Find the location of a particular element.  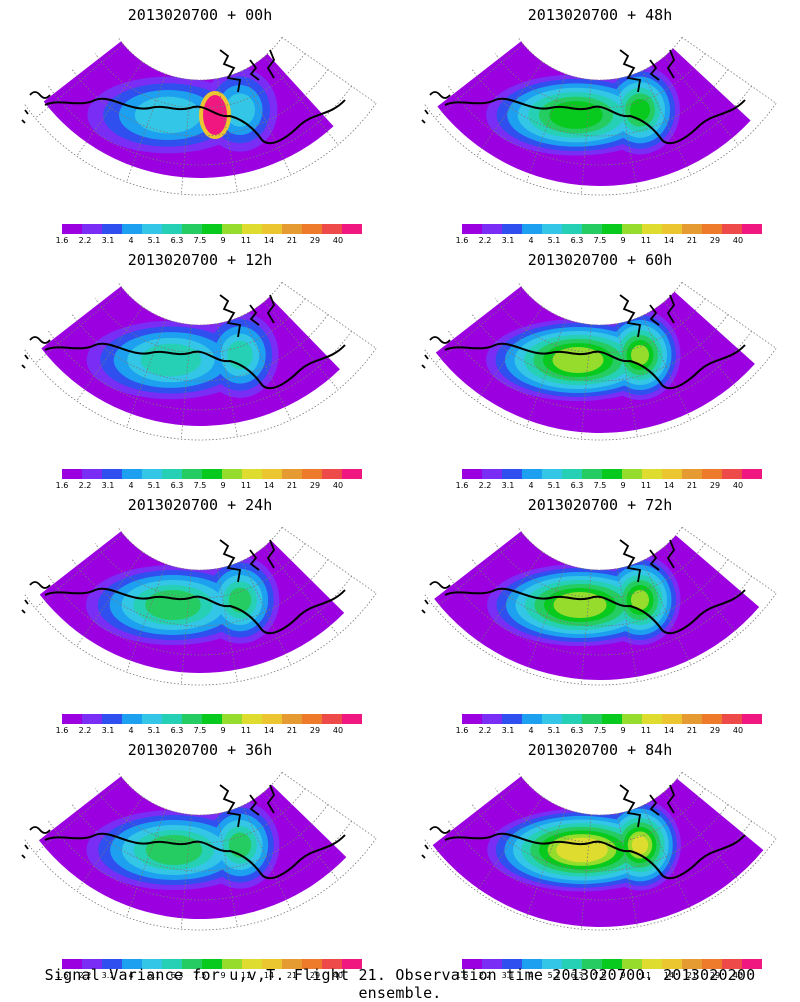

coastline is located at coordinates (195, 611).